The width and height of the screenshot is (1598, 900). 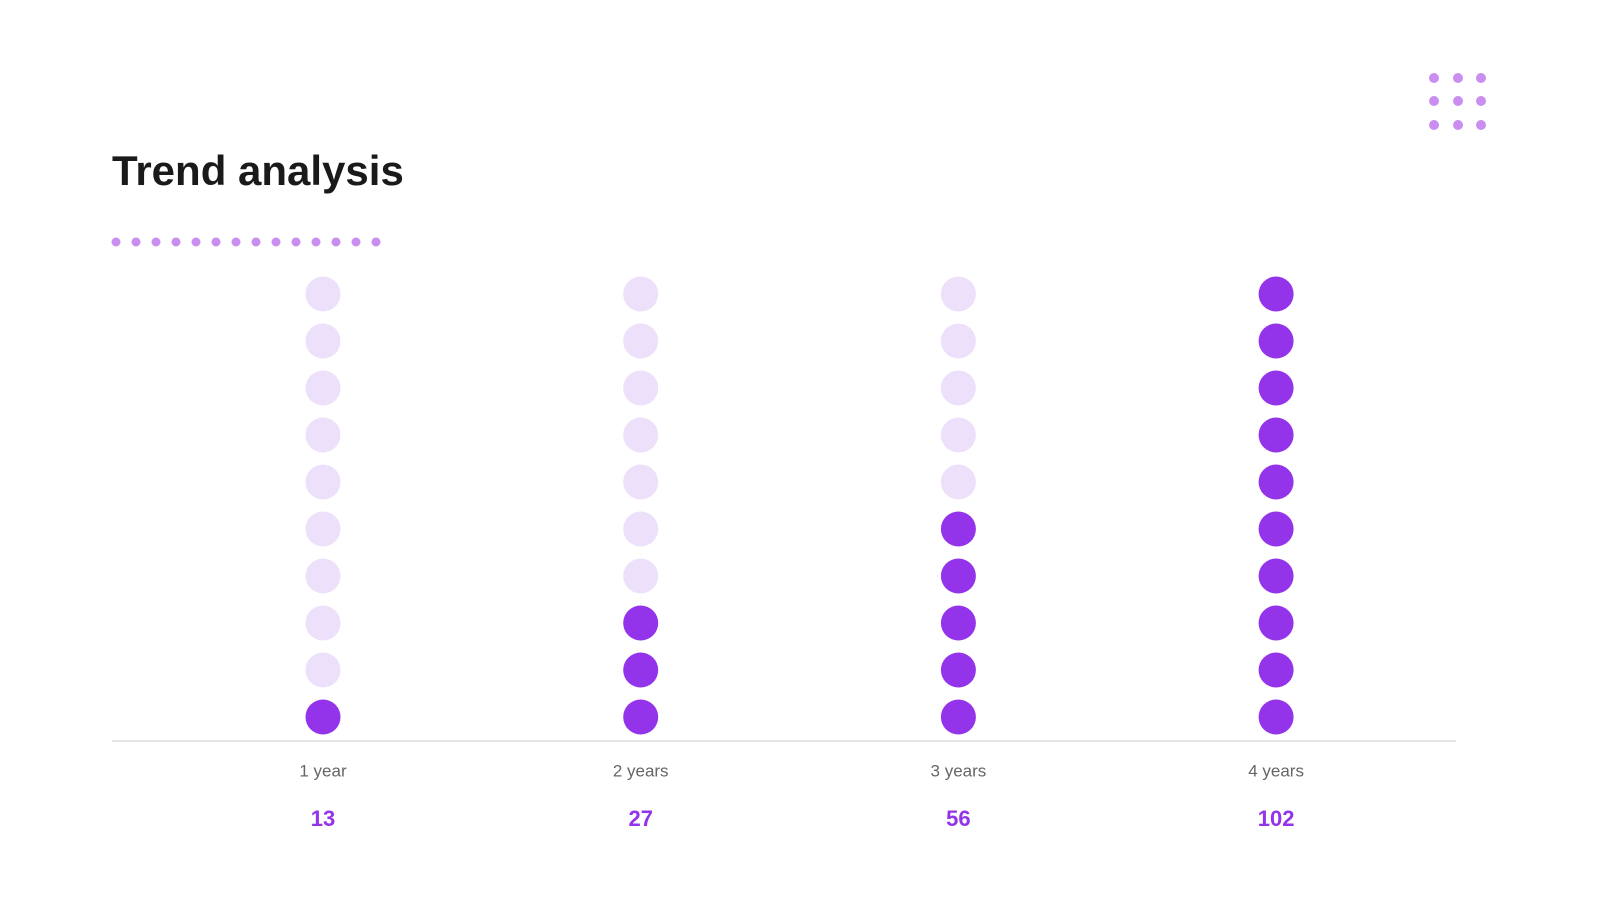 I want to click on value-label: 56, so click(x=958, y=818).